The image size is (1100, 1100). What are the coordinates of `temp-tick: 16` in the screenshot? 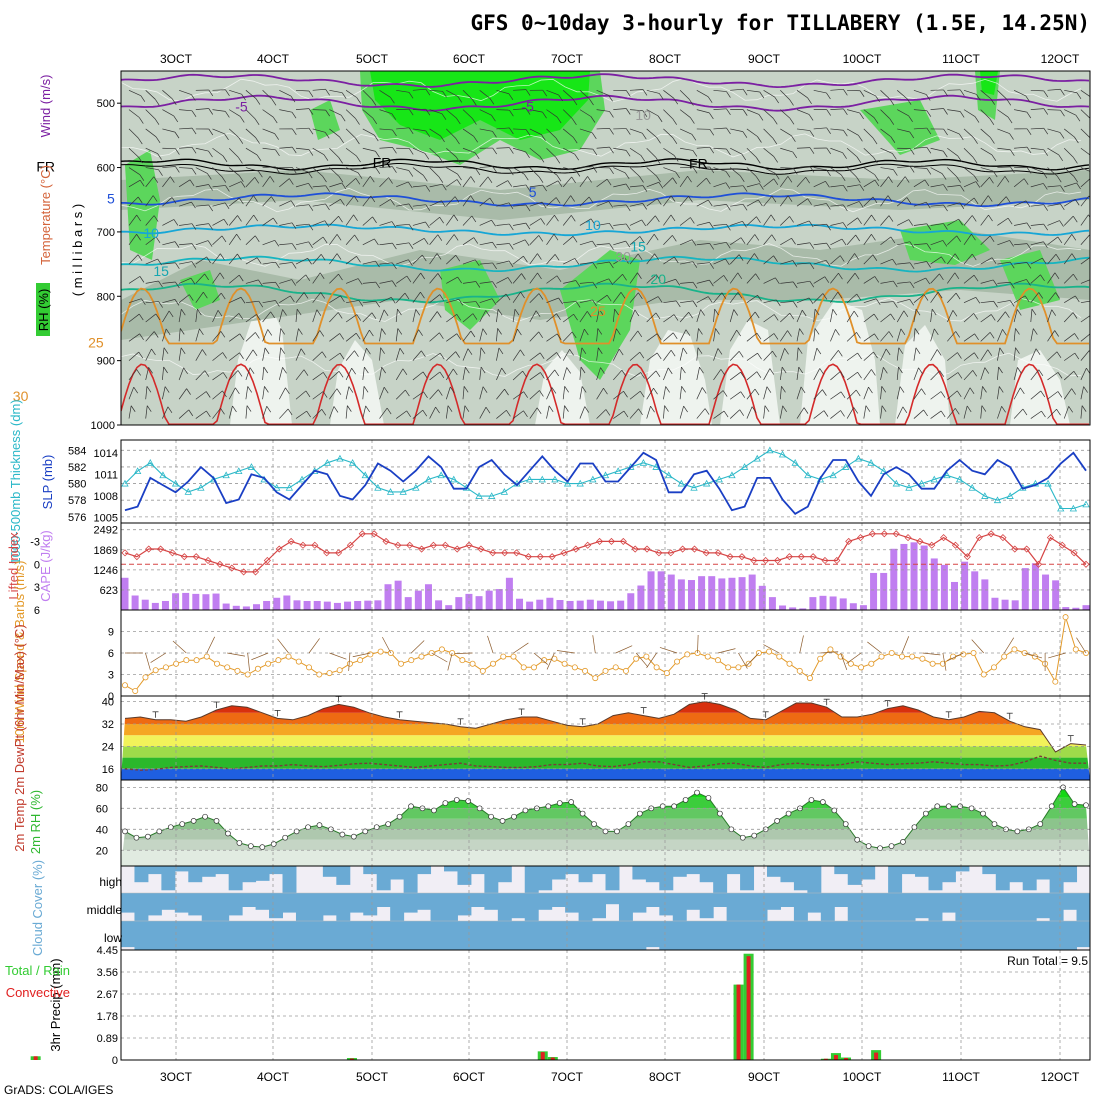 It's located at (108, 770).